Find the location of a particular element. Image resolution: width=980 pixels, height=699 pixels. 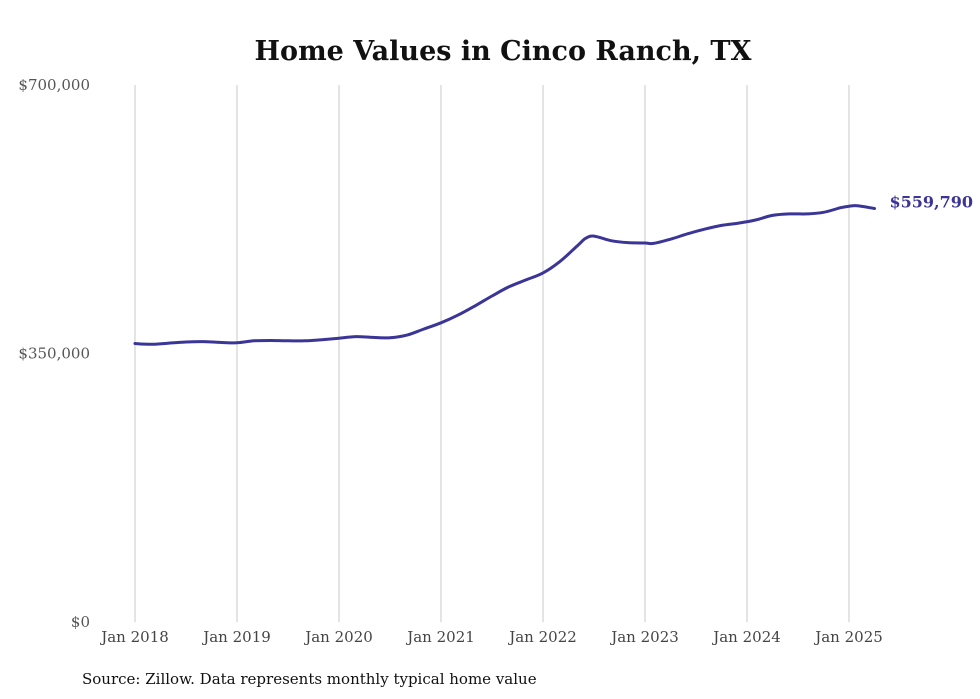

x-tick-label: Jan 2021 is located at coordinates (440, 637).